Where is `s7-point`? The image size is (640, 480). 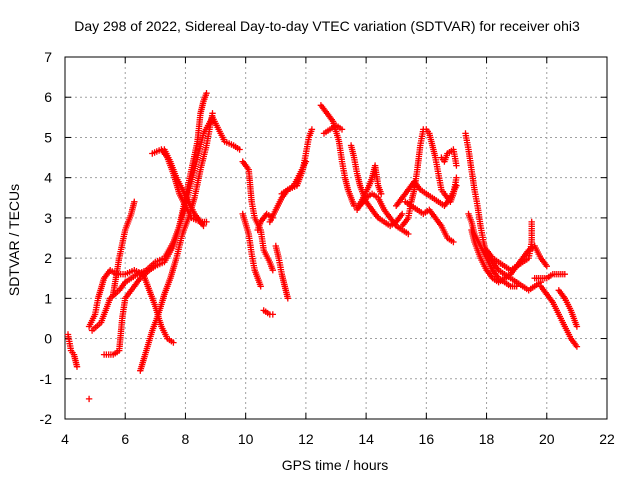
s7-point is located at coordinates (212, 113).